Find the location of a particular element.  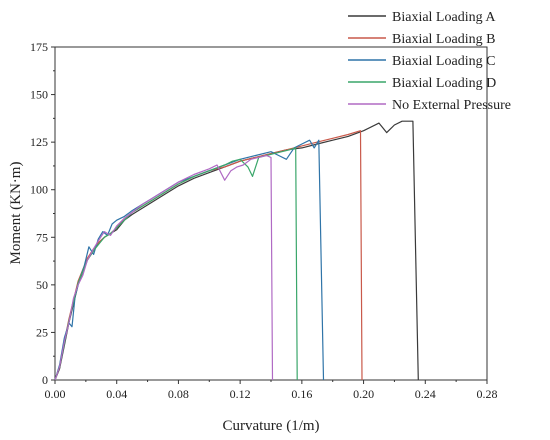

y-tick-label: 50 is located at coordinates (42, 285).